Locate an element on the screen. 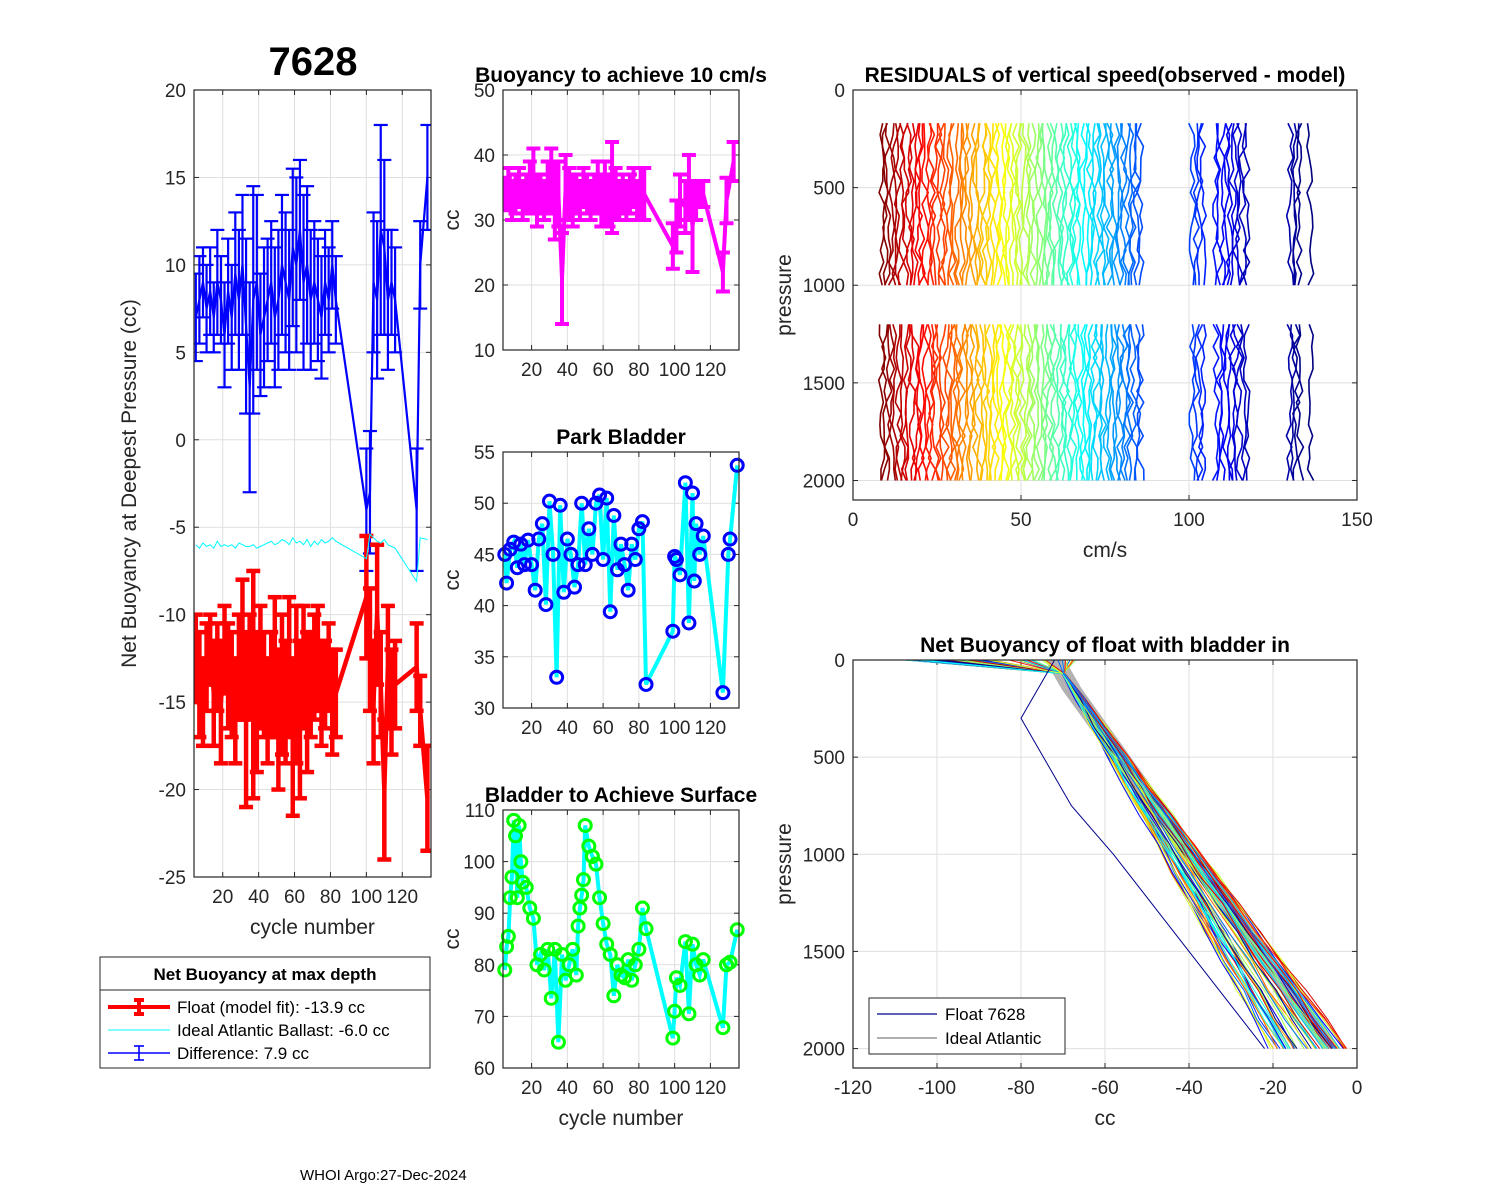 The image size is (1500, 1200). float-model-fit-errorbar is located at coordinates (395, 684).